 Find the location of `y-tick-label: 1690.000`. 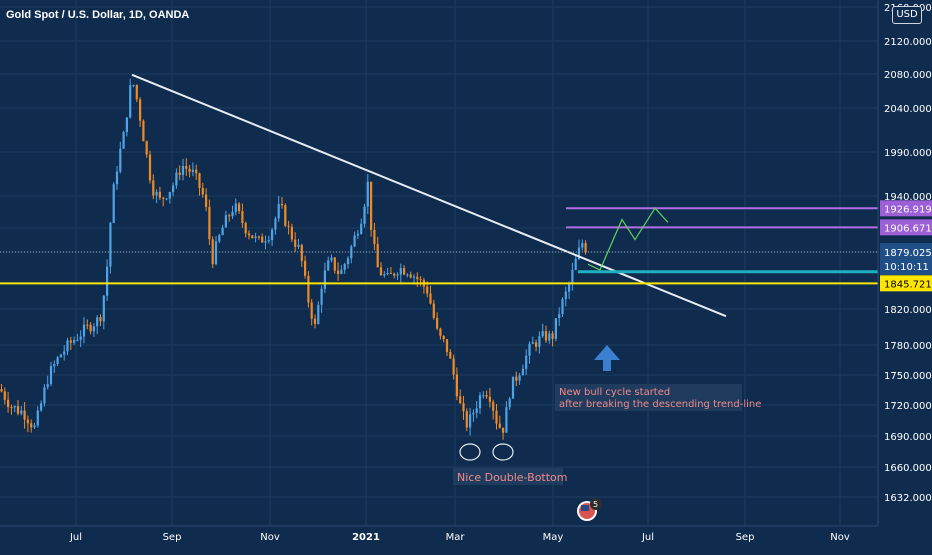

y-tick-label: 1690.000 is located at coordinates (908, 437).